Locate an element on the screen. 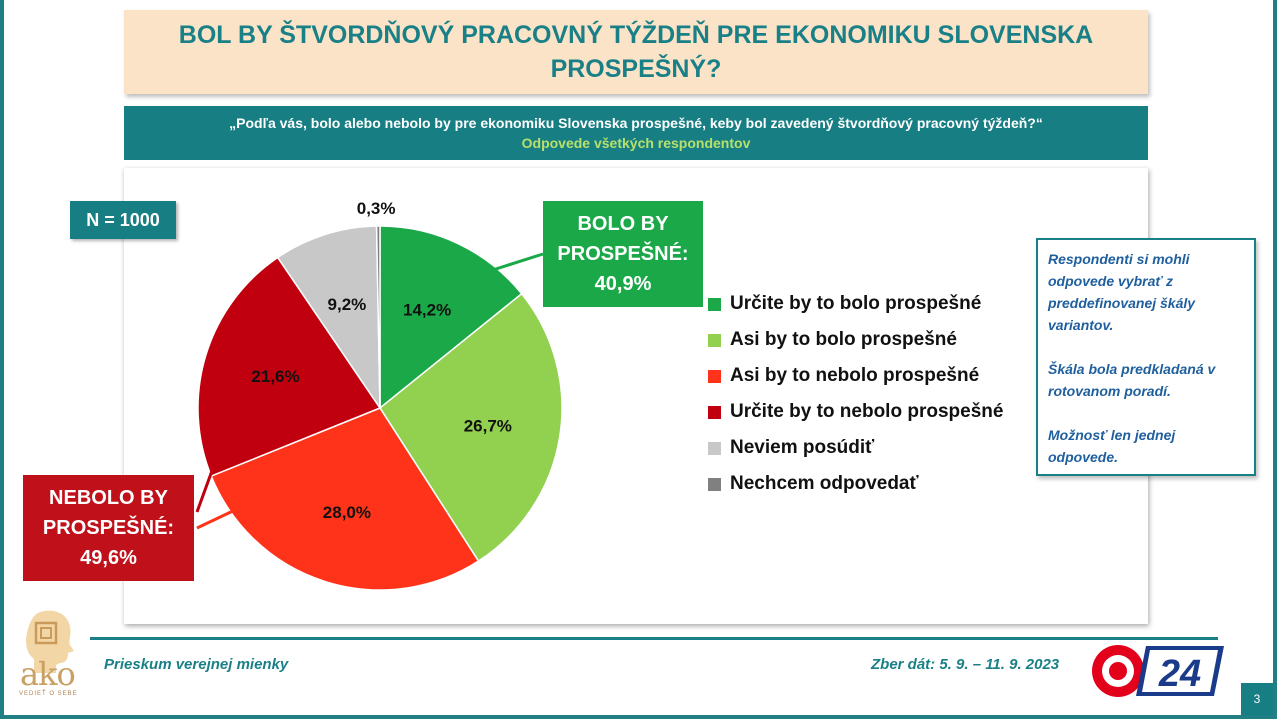 This screenshot has width=1277, height=719. ako-logo-tagline: VEDIEŤ O SEBE is located at coordinates (48, 694).